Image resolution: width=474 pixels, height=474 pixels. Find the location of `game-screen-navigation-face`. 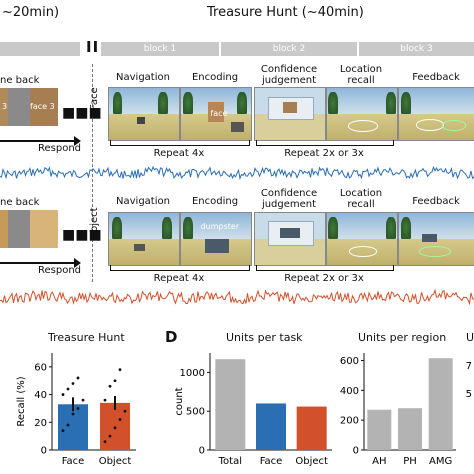

game-screen-navigation-face is located at coordinates (144, 114).